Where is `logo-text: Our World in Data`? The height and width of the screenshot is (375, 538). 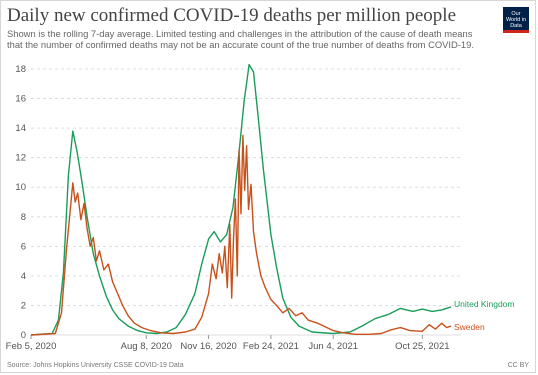
logo-text: Our World in Data is located at coordinates (516, 20).